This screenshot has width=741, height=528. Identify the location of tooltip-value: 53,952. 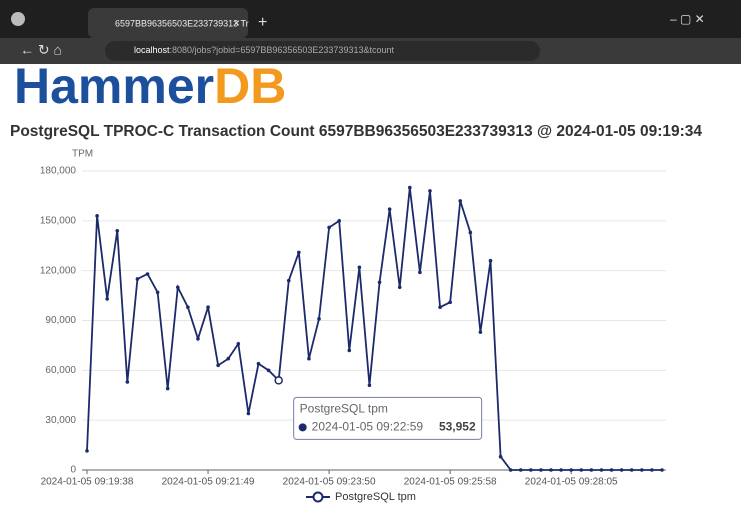
(457, 427).